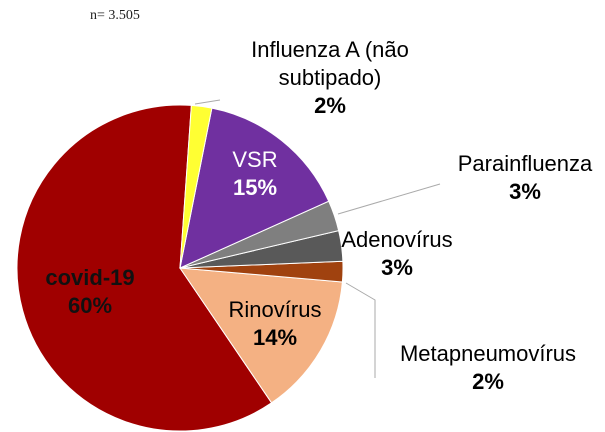 This screenshot has width=605, height=432. Describe the element at coordinates (330, 63) in the screenshot. I see `category-name: Influenza A (não subtipado)` at that location.